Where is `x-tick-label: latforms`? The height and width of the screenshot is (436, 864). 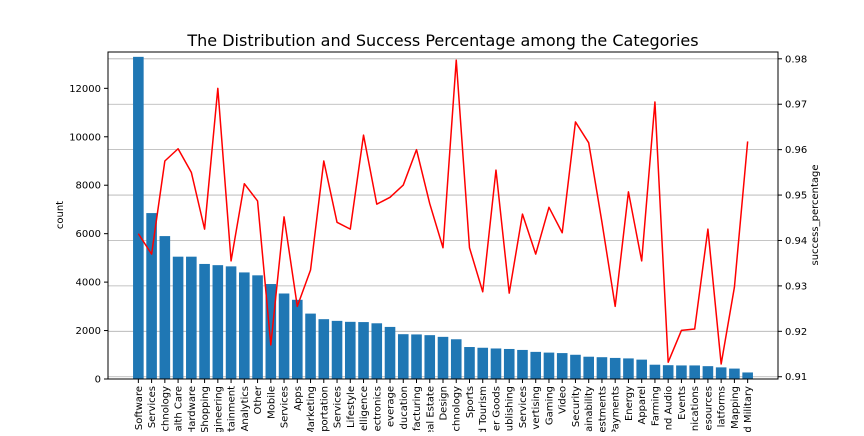
x-tick-label: latforms is located at coordinates (722, 406).